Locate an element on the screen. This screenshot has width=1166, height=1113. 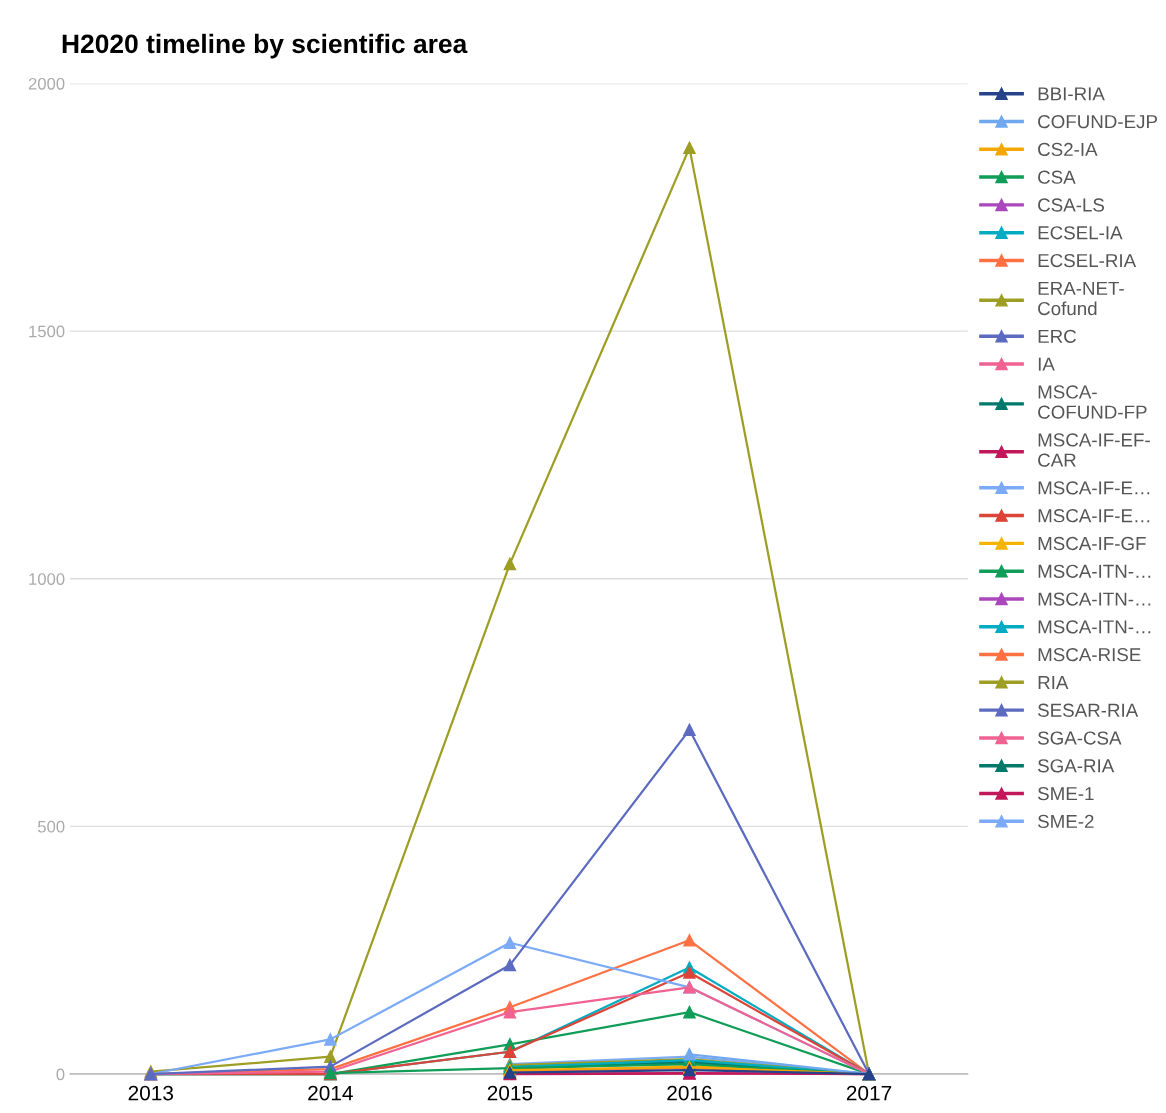
legend-label: MSCA-COFUND-FP is located at coordinates (1092, 402).